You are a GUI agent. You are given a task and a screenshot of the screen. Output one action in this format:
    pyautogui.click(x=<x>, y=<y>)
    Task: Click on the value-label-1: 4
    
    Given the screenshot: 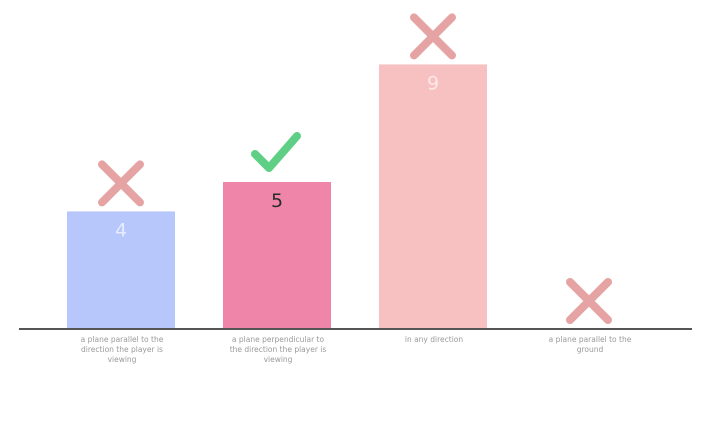 What is the action you would take?
    pyautogui.click(x=121, y=230)
    